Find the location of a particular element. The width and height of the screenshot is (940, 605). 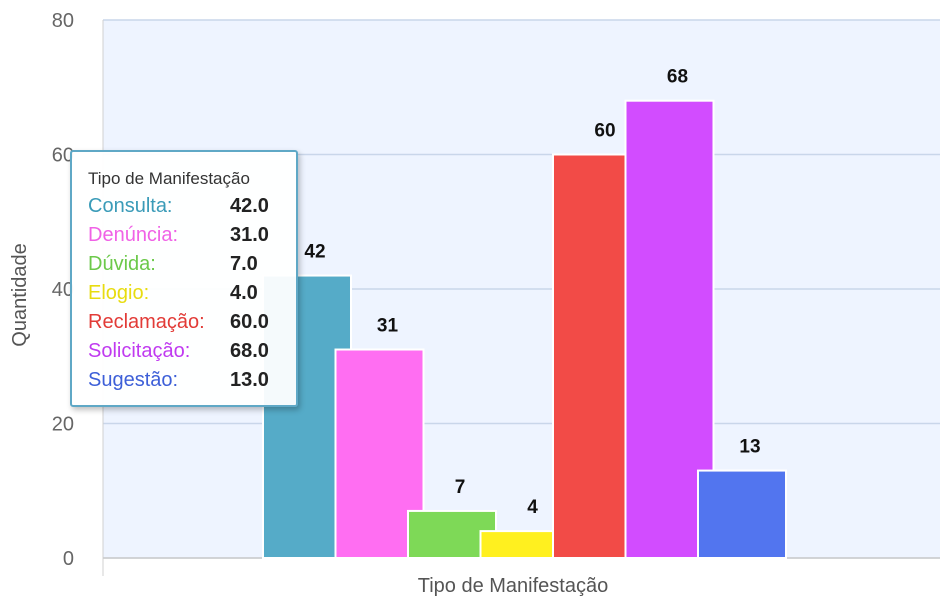

tooltip-series-name: Consulta: is located at coordinates (130, 206).